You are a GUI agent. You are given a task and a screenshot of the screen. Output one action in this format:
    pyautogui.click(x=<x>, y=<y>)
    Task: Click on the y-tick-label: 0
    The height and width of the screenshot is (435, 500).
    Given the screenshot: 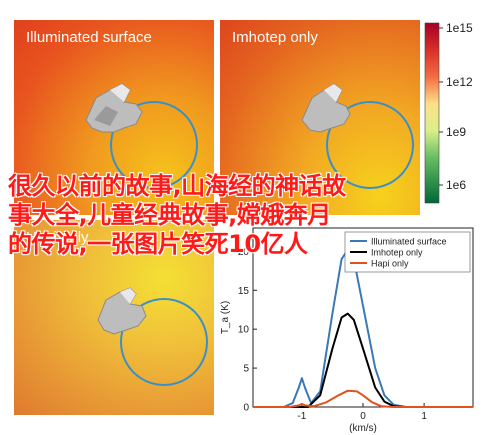 What is the action you would take?
    pyautogui.click(x=246, y=408)
    